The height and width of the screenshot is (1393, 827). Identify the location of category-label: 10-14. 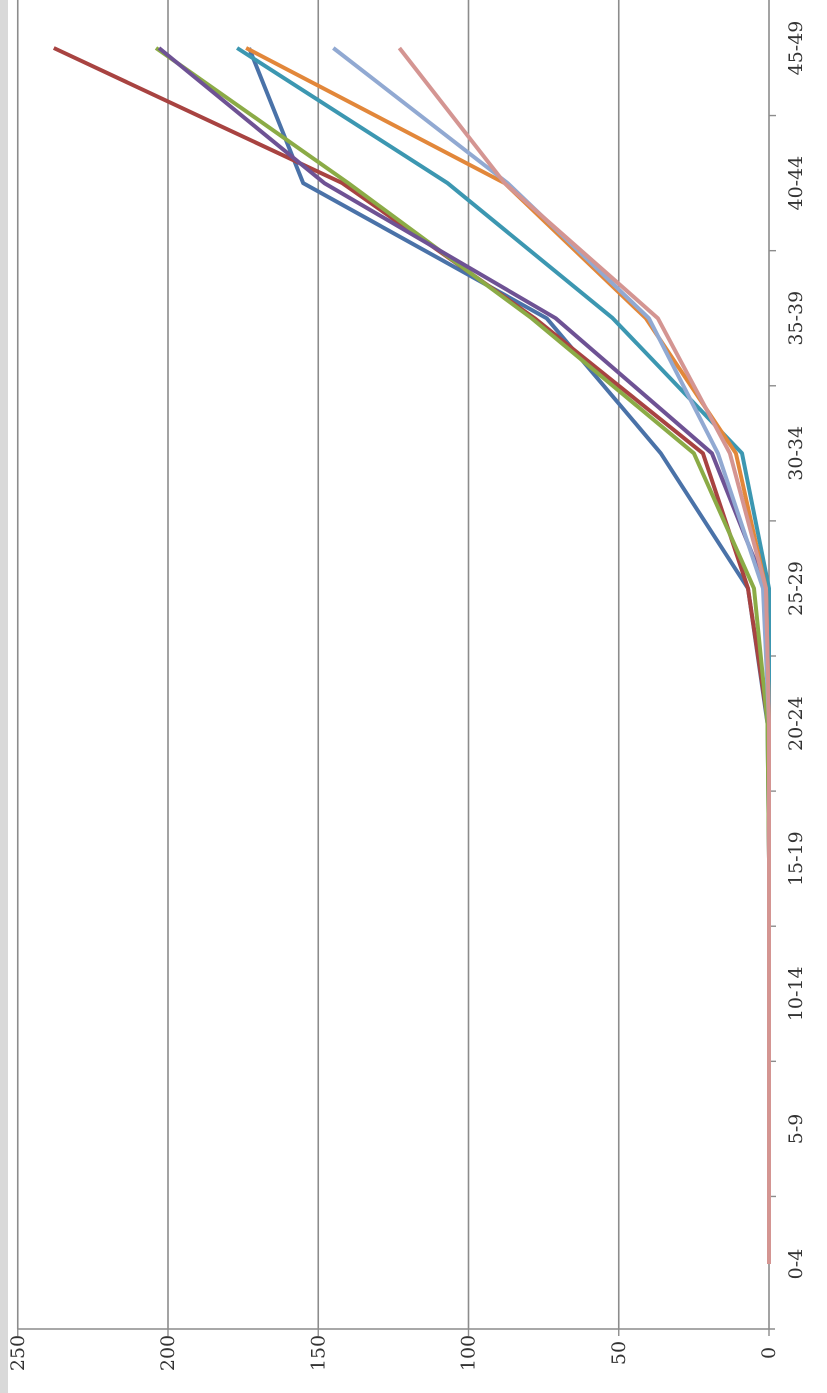
(796, 993).